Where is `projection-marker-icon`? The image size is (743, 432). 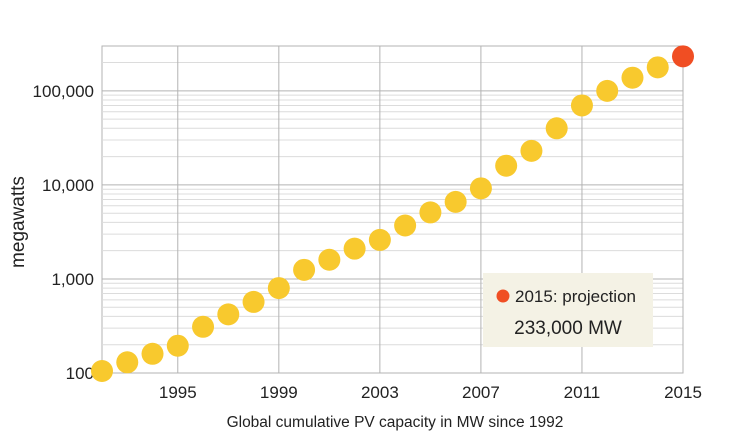
projection-marker-icon is located at coordinates (503, 296).